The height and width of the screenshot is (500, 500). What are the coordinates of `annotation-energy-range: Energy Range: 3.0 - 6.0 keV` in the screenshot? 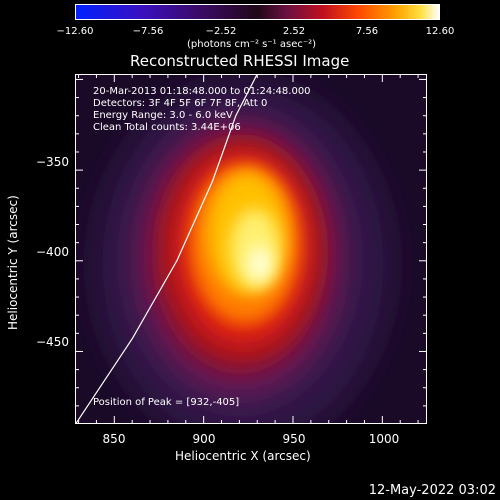 It's located at (163, 115).